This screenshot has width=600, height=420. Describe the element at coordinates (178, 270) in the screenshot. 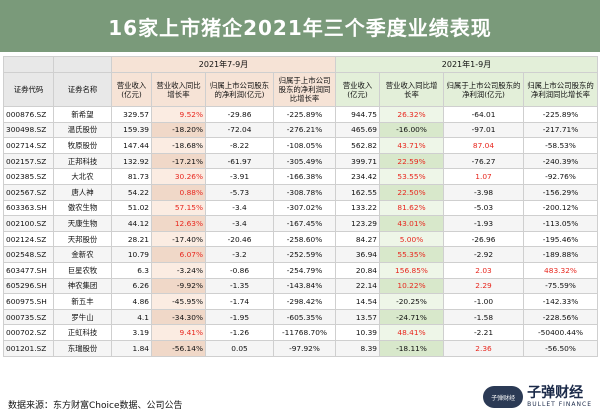

I see `cell-q3-rev-yoy: -3.24%` at that location.